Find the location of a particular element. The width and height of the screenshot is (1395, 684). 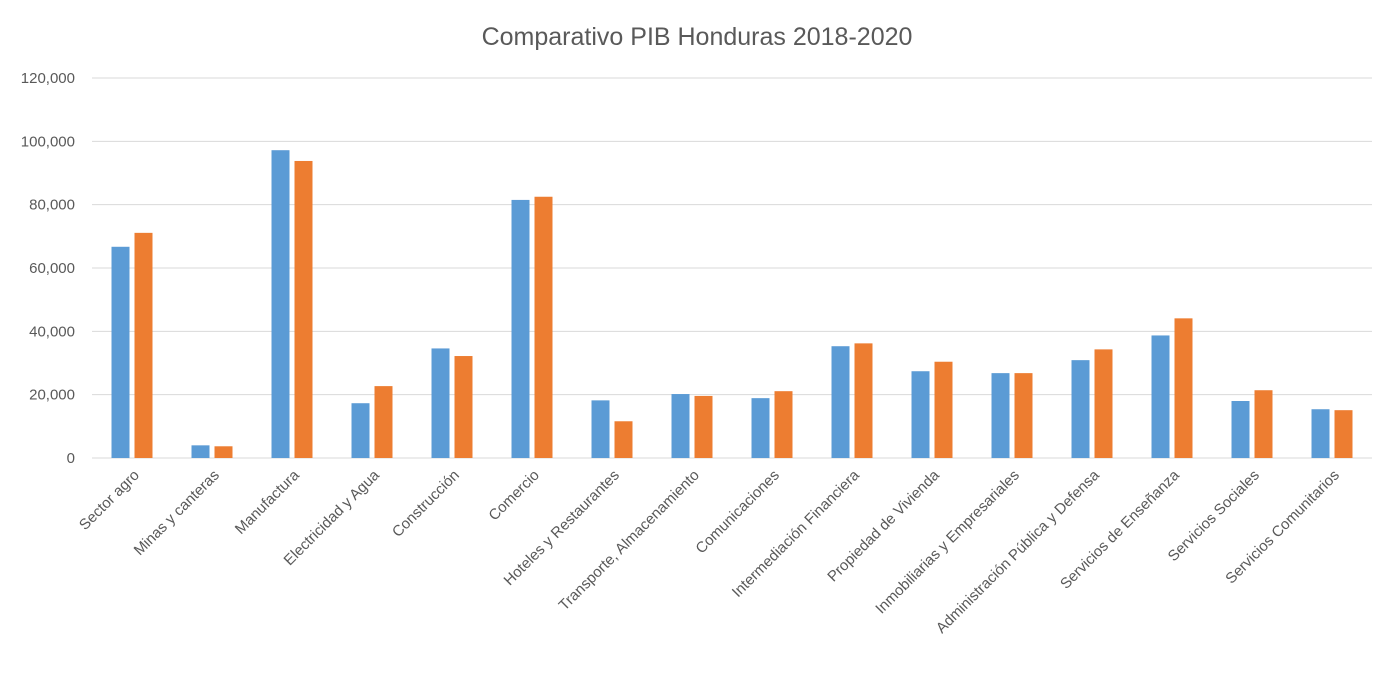

chart-title: Comparativo PIB Honduras 2018-2020 is located at coordinates (697, 37).